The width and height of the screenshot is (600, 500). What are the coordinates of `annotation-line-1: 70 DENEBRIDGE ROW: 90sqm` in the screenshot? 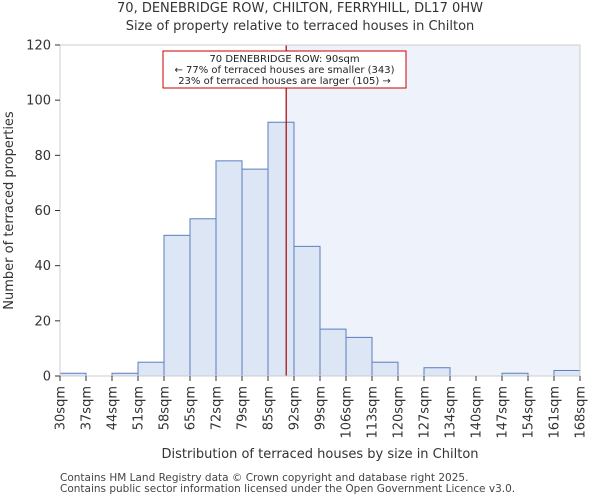 It's located at (284, 59).